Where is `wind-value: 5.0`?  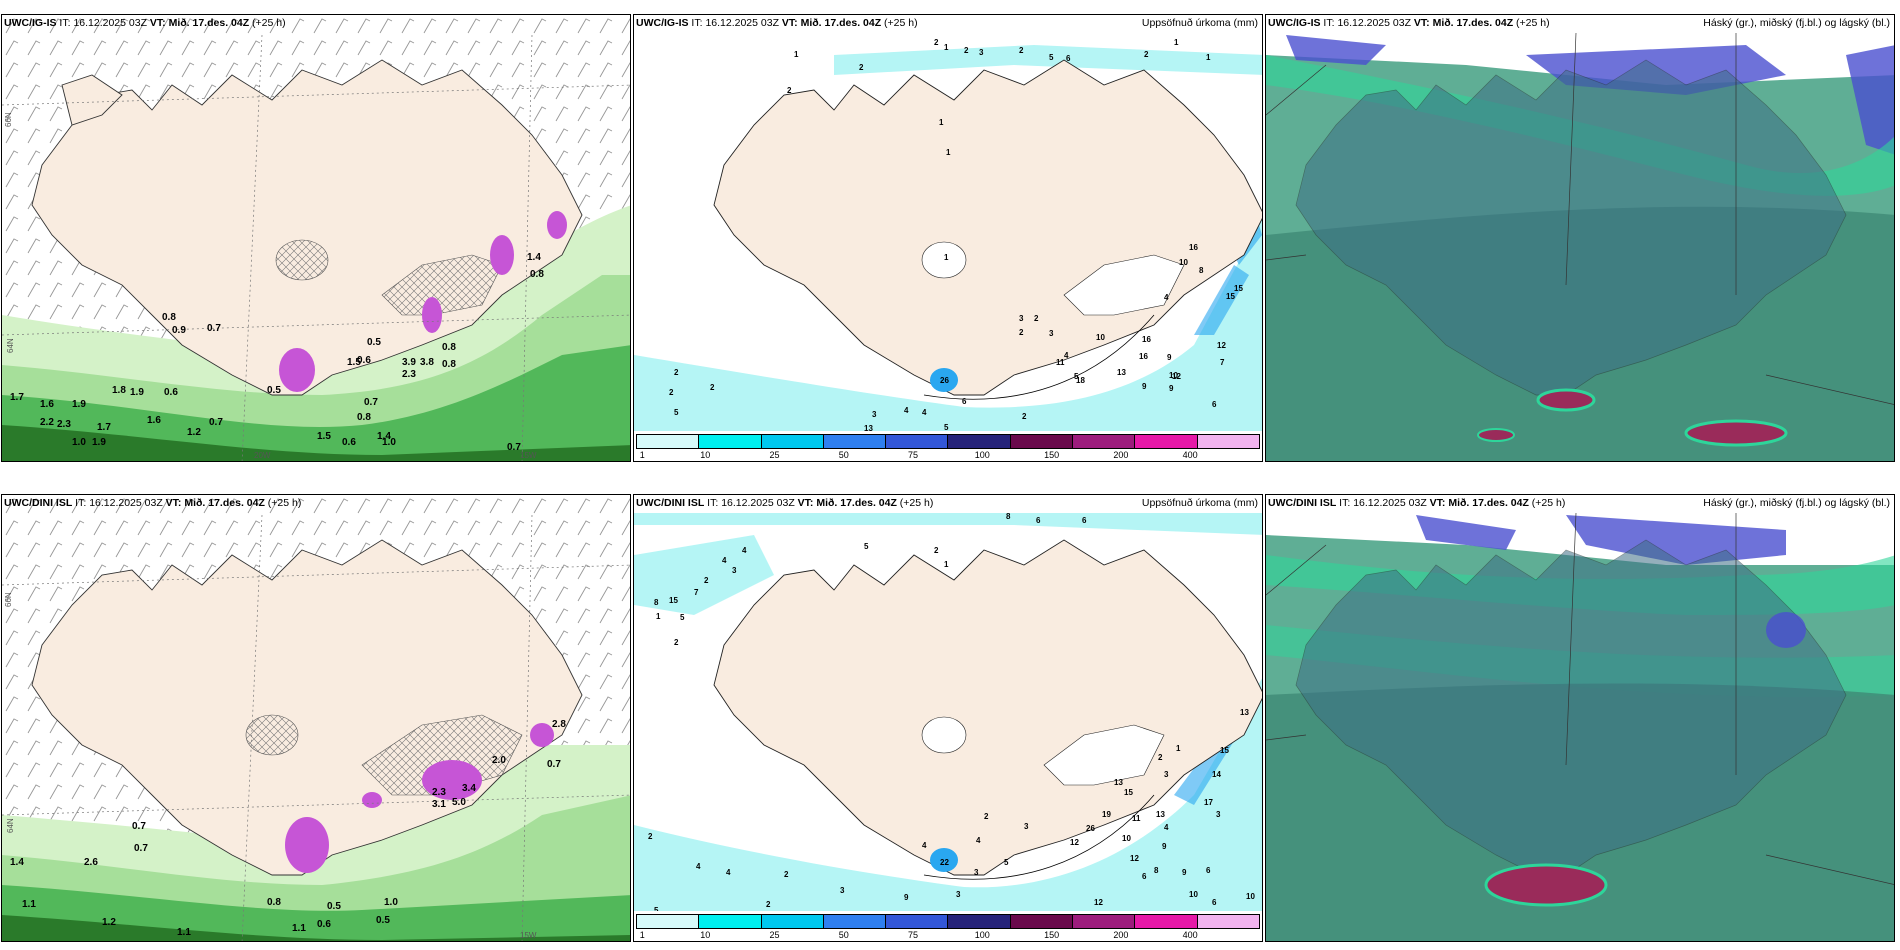 wind-value: 5.0 is located at coordinates (459, 802).